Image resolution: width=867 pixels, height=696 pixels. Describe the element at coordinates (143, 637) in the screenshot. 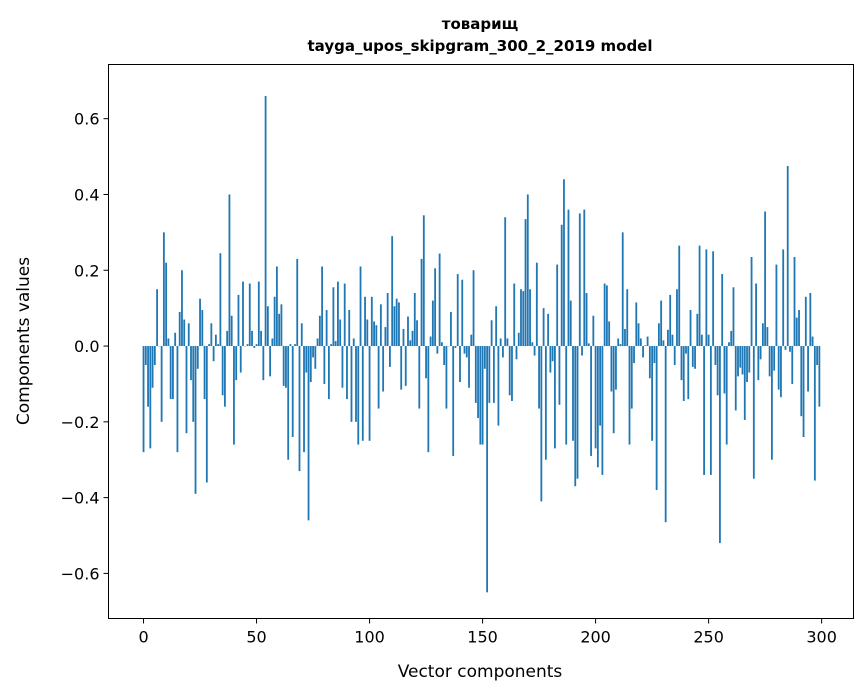

I see `x-tick-label: 0` at that location.